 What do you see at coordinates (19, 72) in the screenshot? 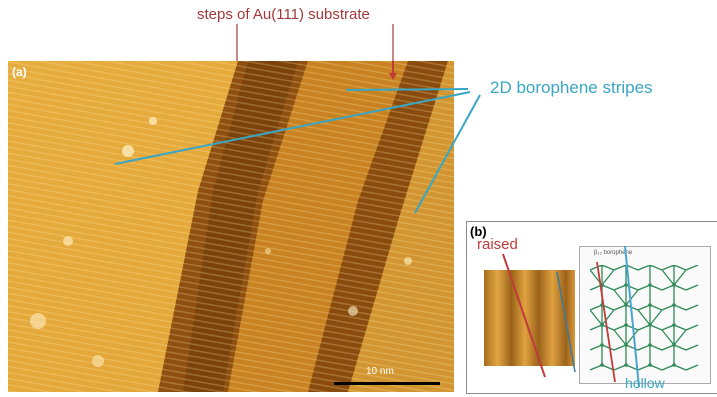
I see `panel-a-letter: (a)` at bounding box center [19, 72].